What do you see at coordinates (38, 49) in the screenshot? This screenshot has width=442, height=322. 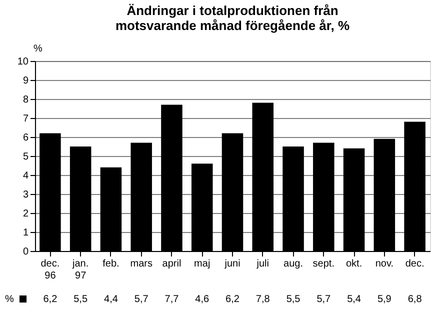 I see `y-axis-title: %` at bounding box center [38, 49].